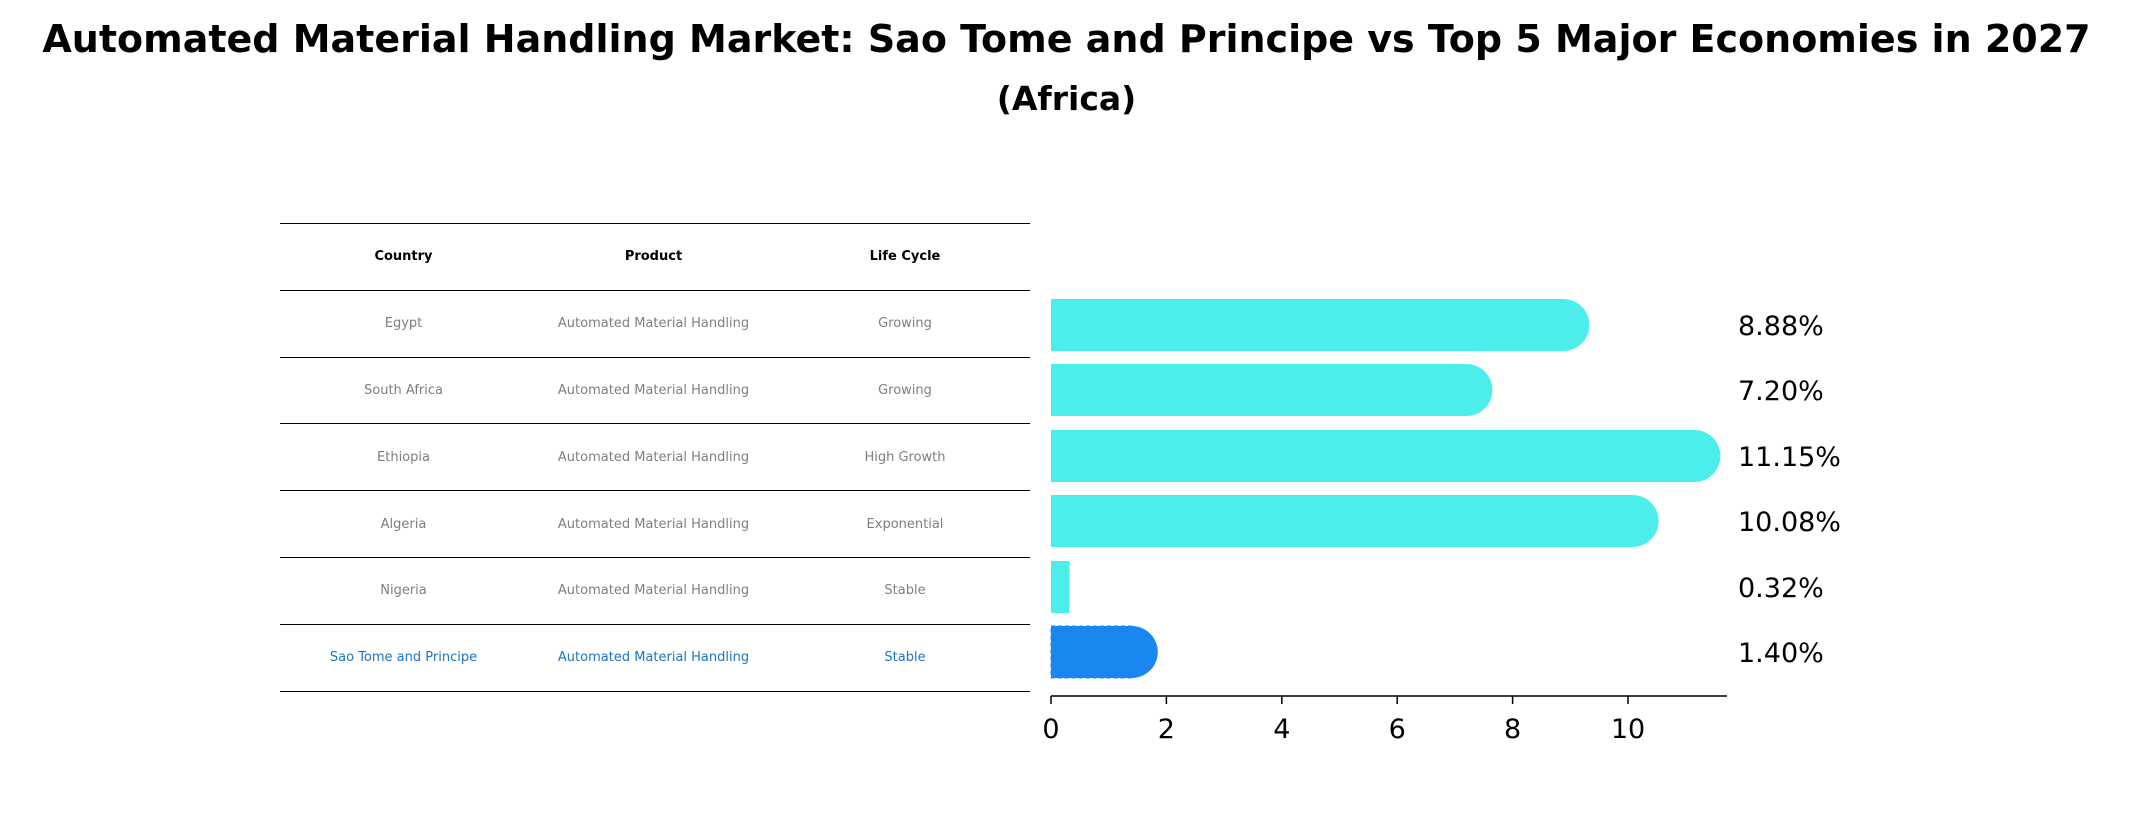  I want to click on x-tick-label: 0, so click(1050, 729).